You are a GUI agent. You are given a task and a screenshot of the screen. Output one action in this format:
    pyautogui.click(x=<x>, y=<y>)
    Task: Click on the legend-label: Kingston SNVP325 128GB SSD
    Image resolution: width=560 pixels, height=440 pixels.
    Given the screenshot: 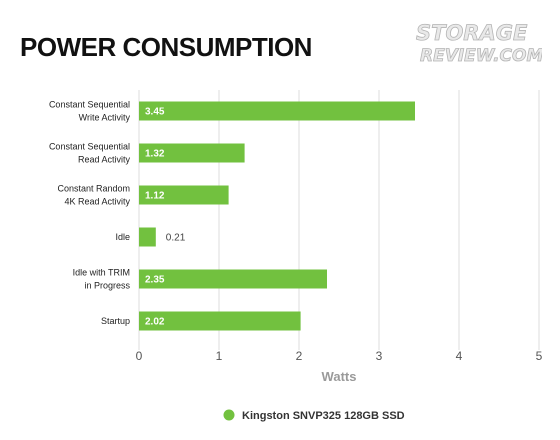 What is the action you would take?
    pyautogui.click(x=323, y=416)
    